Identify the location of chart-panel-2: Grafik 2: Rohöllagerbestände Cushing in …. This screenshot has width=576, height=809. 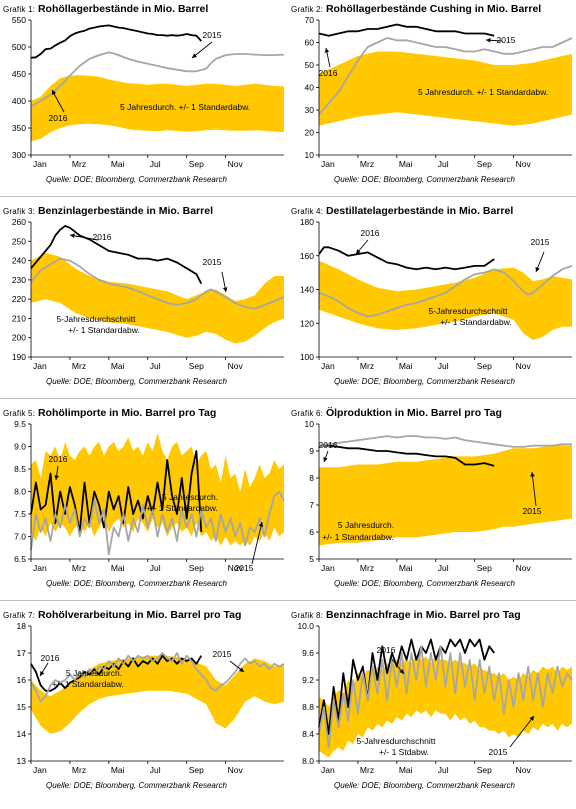
(432, 101).